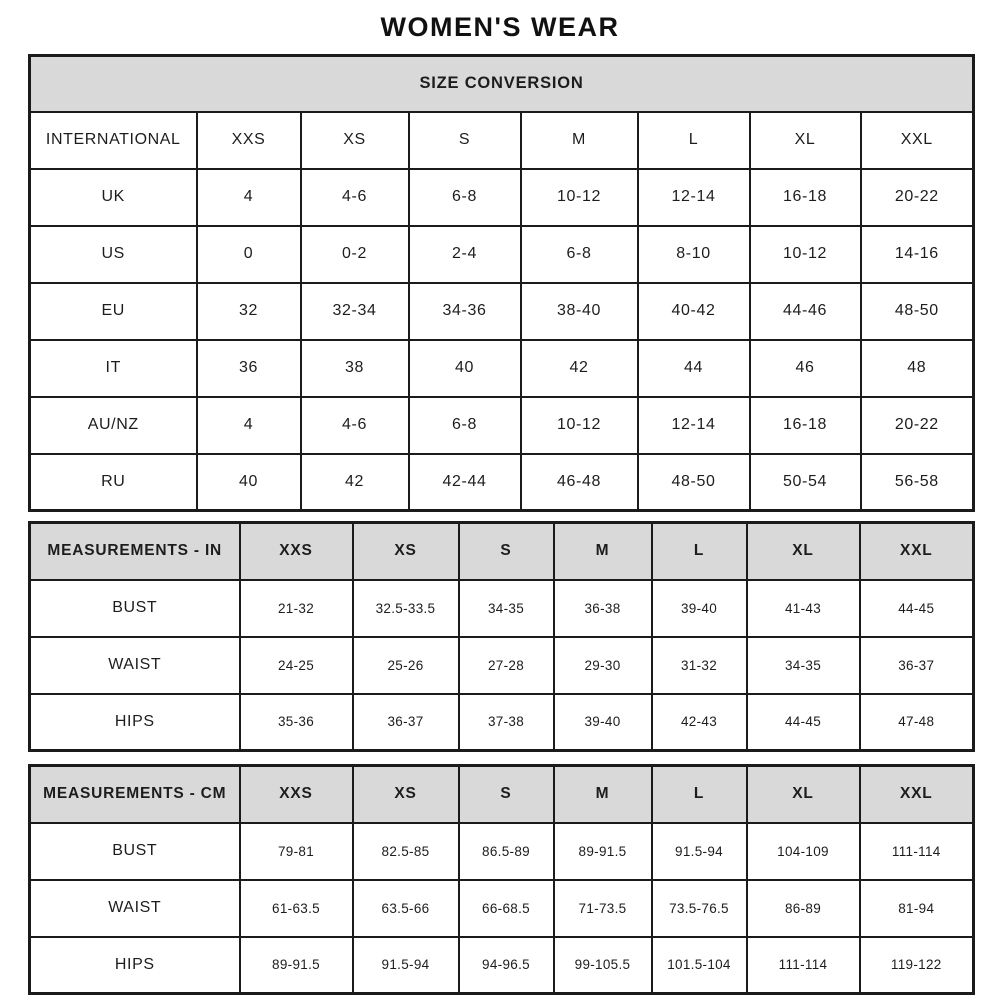 The image size is (1000, 1000). I want to click on measurements-in-title: MEASUREMENTS - IN, so click(134, 551).